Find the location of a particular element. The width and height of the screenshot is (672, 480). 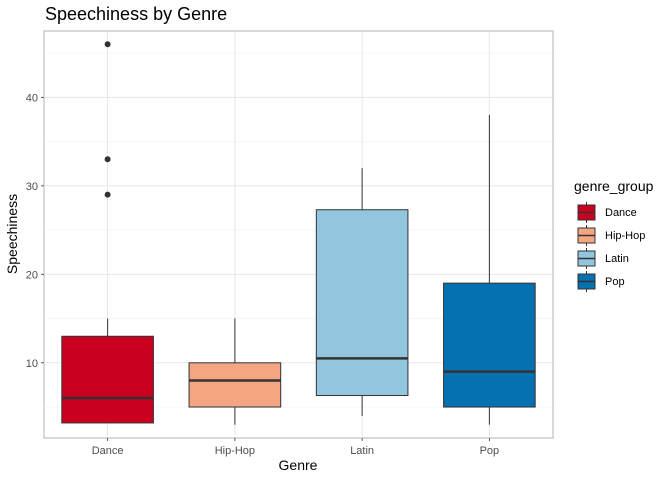

y-axis: 10 20 30 40 is located at coordinates (35, 231).